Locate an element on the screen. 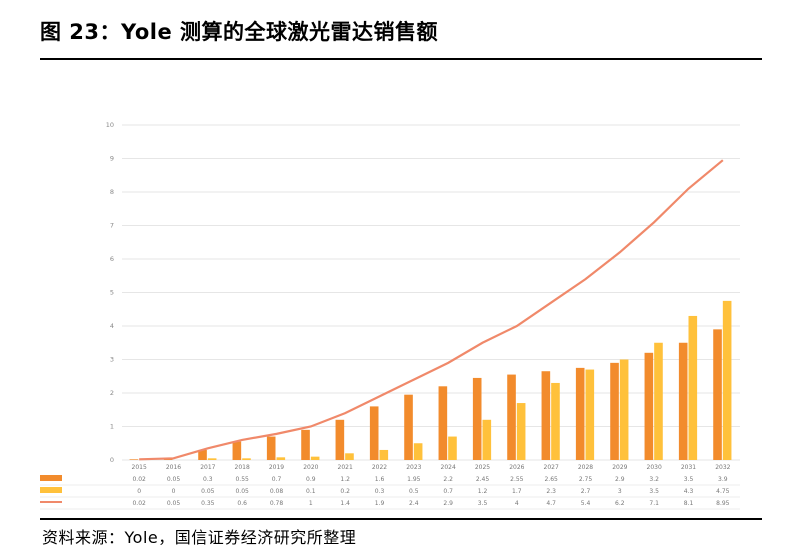 Image resolution: width=804 pixels, height=560 pixels. table-cell: 1.7 is located at coordinates (517, 491).